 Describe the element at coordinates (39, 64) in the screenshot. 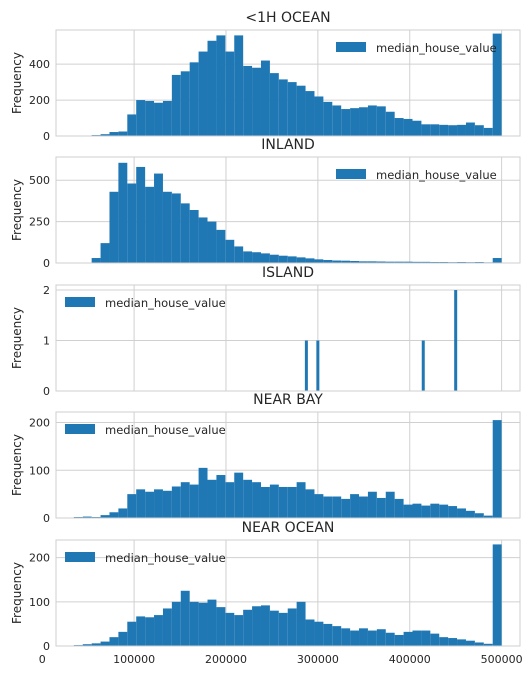

I see `y-tick-label: 400` at that location.